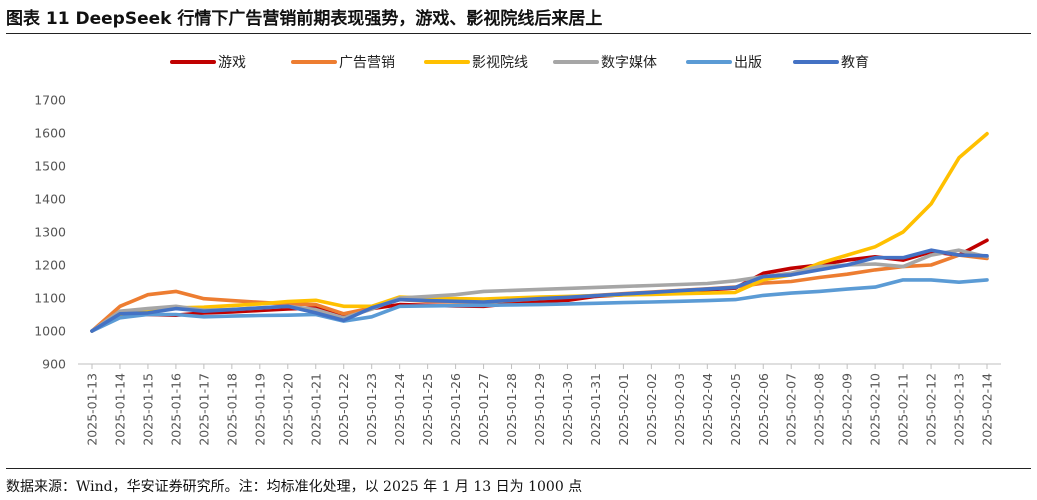 The image size is (1037, 500). What do you see at coordinates (175, 409) in the screenshot?
I see `x-tick-label: 2025-01-16` at bounding box center [175, 409].